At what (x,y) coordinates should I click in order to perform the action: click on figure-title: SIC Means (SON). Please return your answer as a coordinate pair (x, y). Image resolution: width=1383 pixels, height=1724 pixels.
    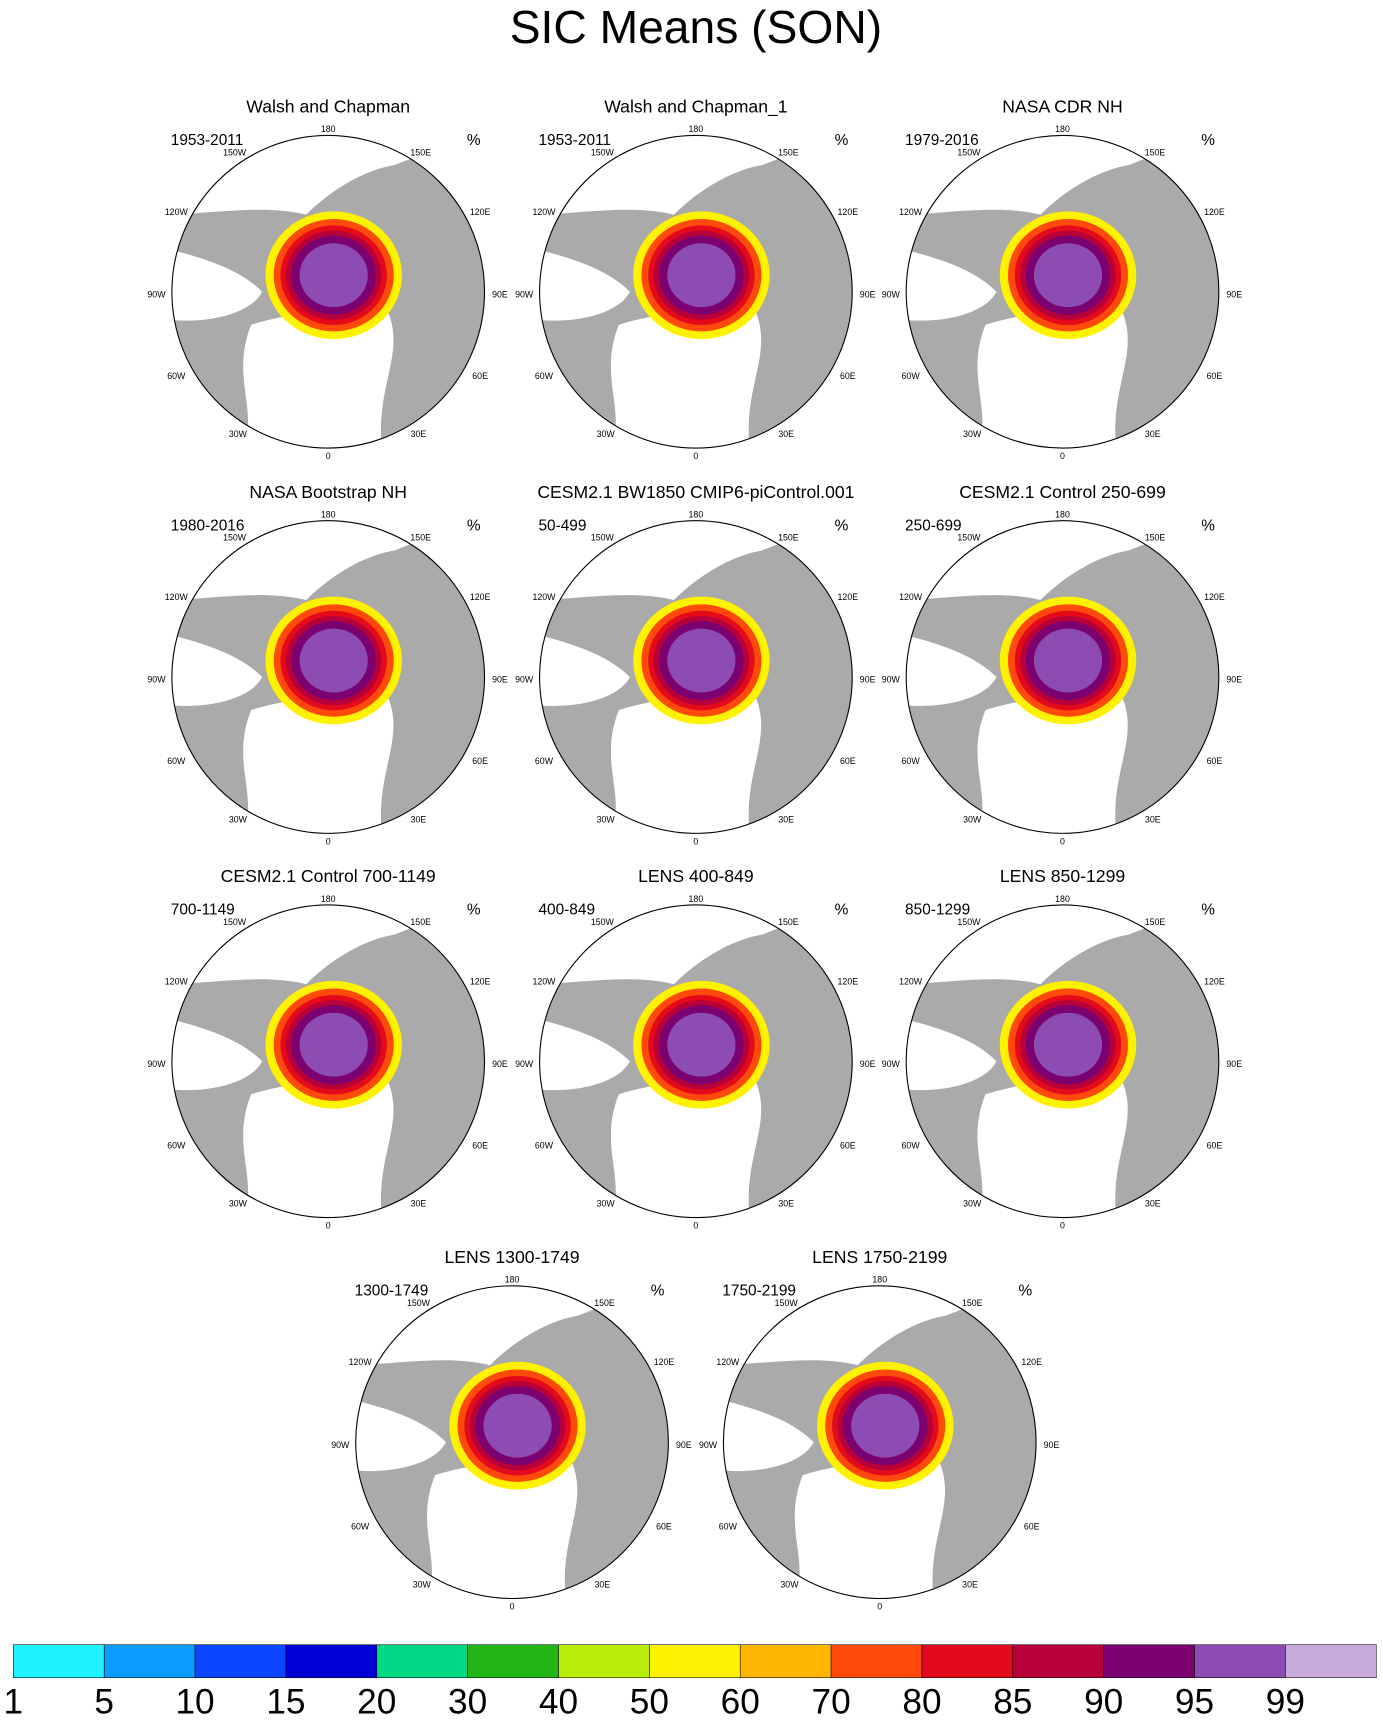
    Looking at the image, I should click on (696, 27).